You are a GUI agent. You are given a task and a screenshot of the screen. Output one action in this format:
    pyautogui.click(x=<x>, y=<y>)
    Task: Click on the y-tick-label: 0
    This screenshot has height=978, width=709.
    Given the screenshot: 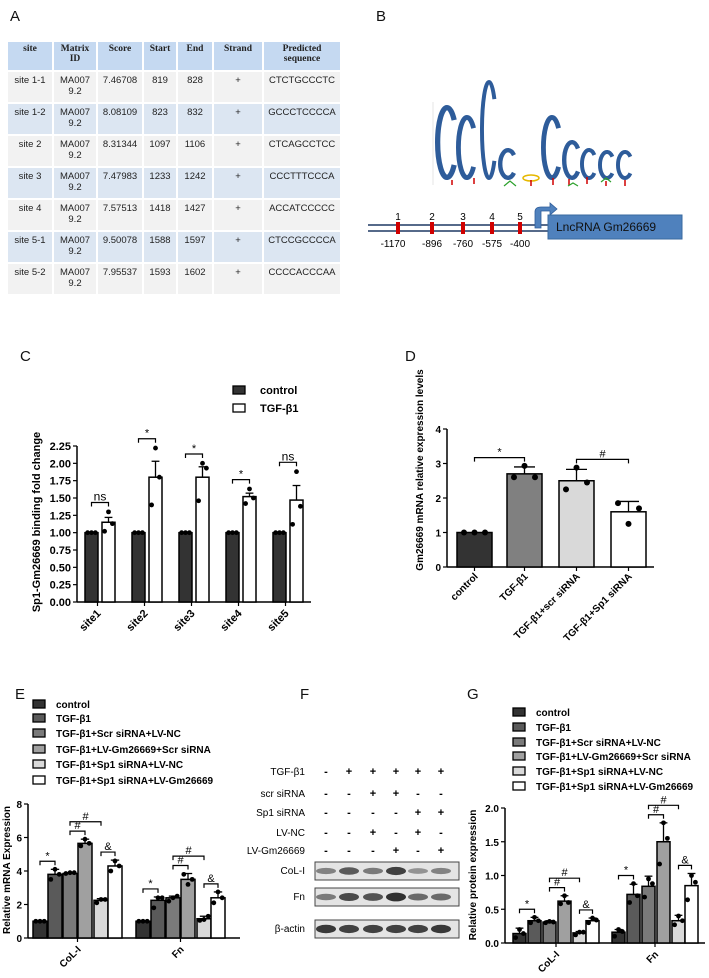 What is the action you would take?
    pyautogui.click(x=19, y=939)
    